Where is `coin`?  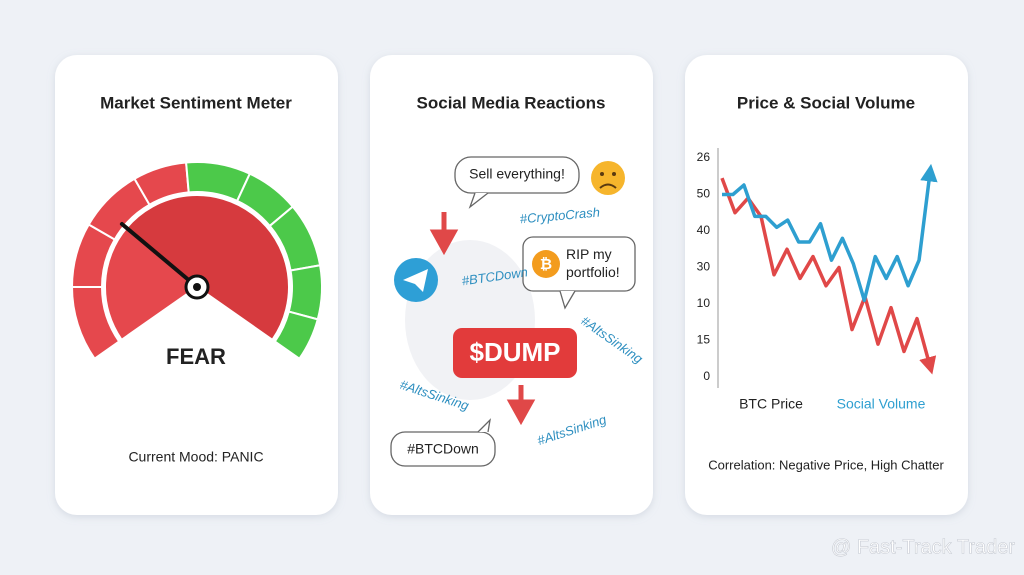
coin is located at coordinates (546, 264).